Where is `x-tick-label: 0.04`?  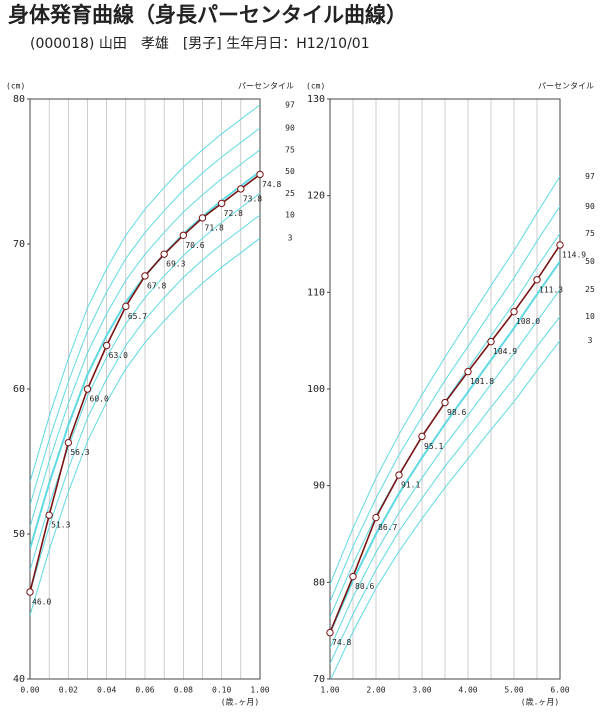 x-tick-label: 0.04 is located at coordinates (106, 690).